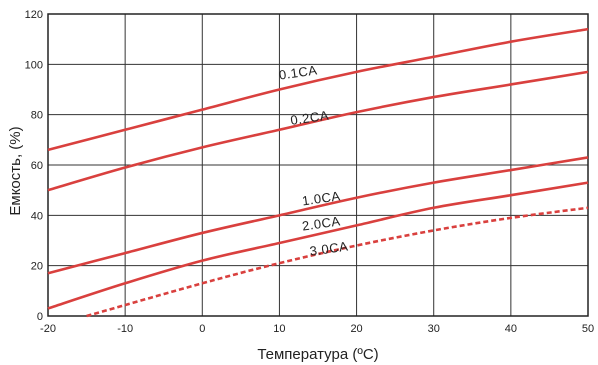 The width and height of the screenshot is (598, 365). Describe the element at coordinates (313, 160) in the screenshot. I see `series-labels: 0.1CA 0.2CA 1.0CA 2.0CA 3.0CA` at that location.